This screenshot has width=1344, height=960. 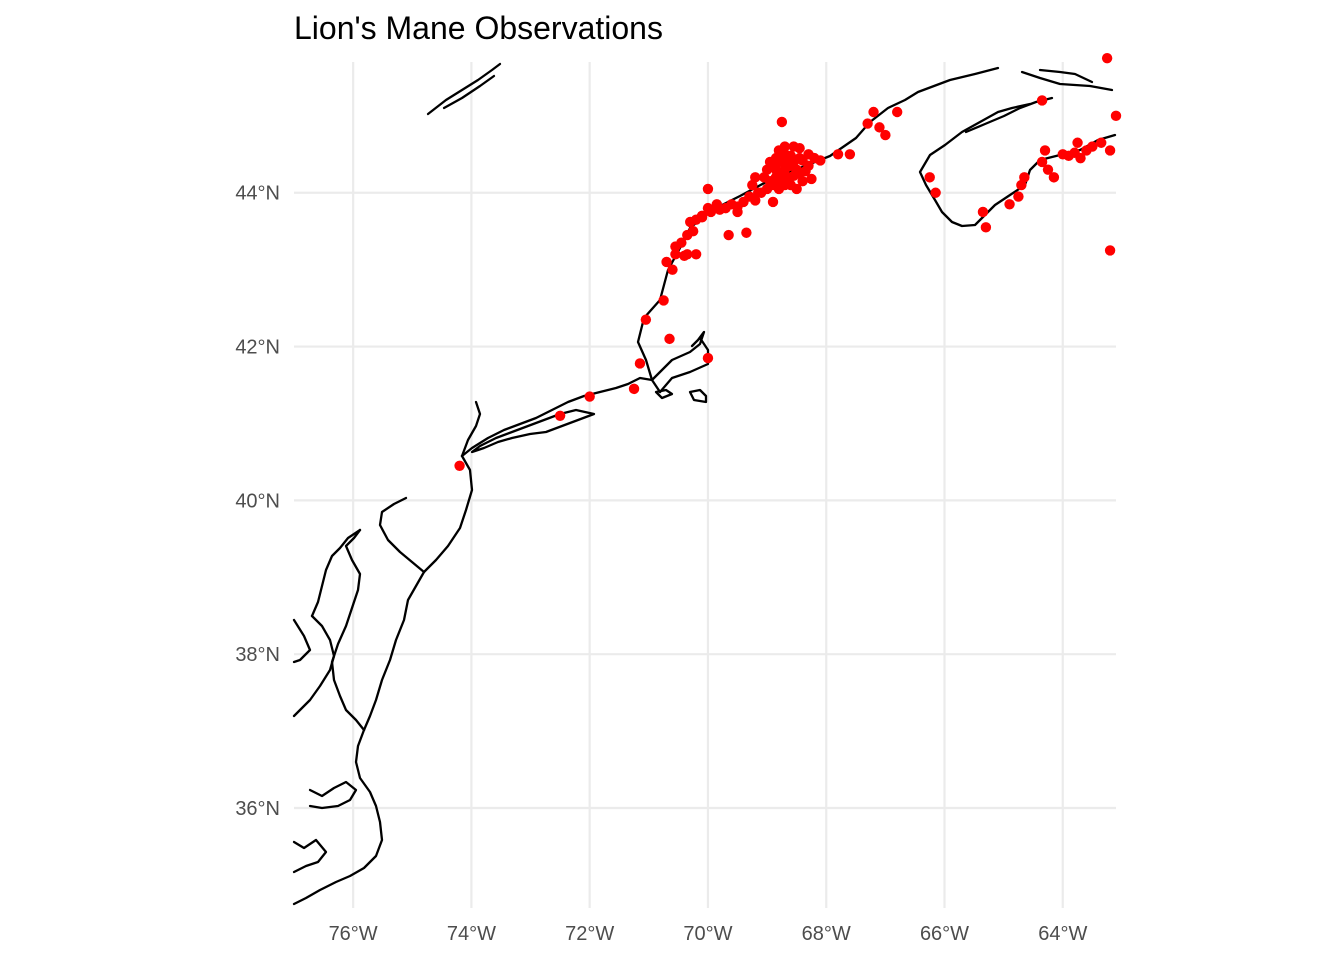 I want to click on y-tick-label: 40°N, so click(x=257, y=501).